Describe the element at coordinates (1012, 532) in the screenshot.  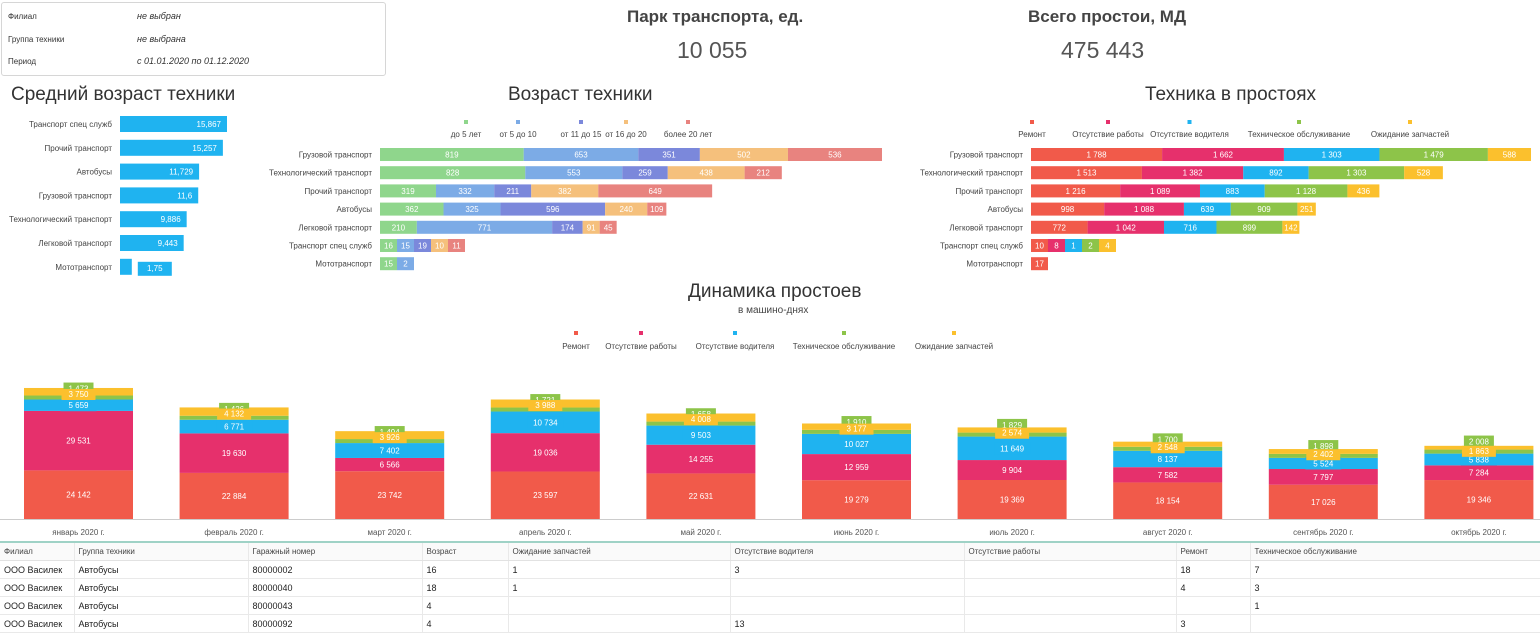
I see `category-label: июль 2020 г.` at that location.